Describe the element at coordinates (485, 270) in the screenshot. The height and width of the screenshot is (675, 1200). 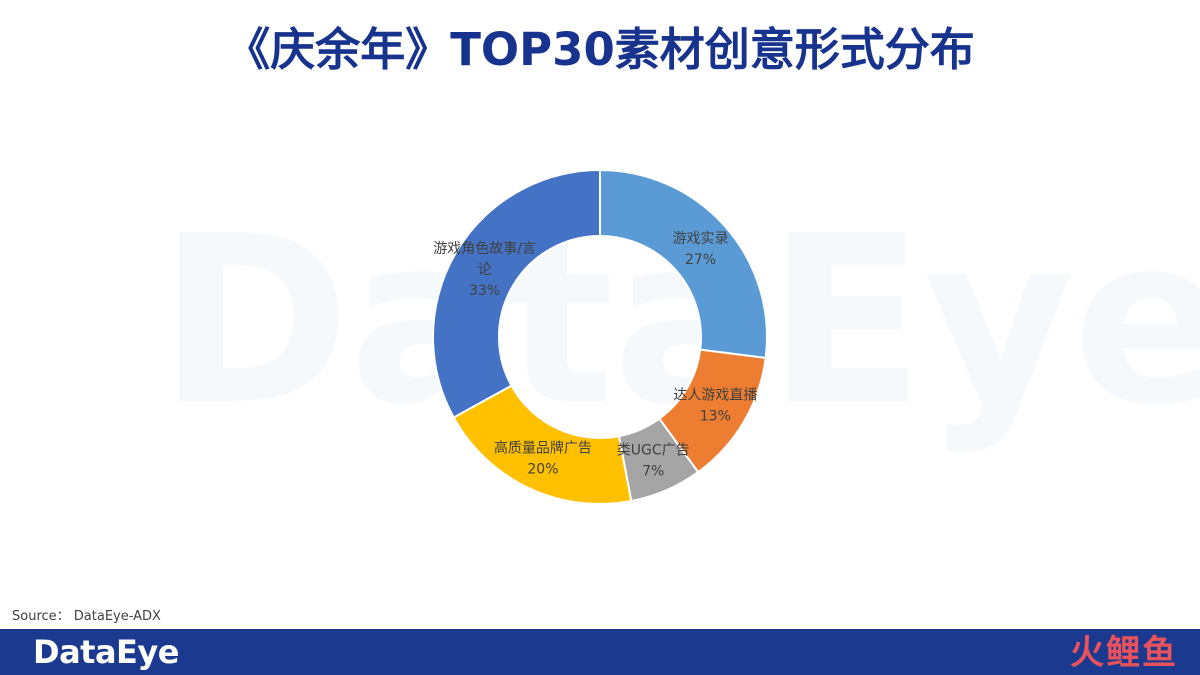
I see `slice-category-label: 论` at that location.